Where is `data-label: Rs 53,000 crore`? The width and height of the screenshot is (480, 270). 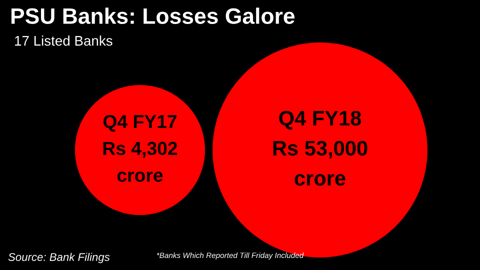 data-label: Rs 53,000 crore is located at coordinates (320, 163).